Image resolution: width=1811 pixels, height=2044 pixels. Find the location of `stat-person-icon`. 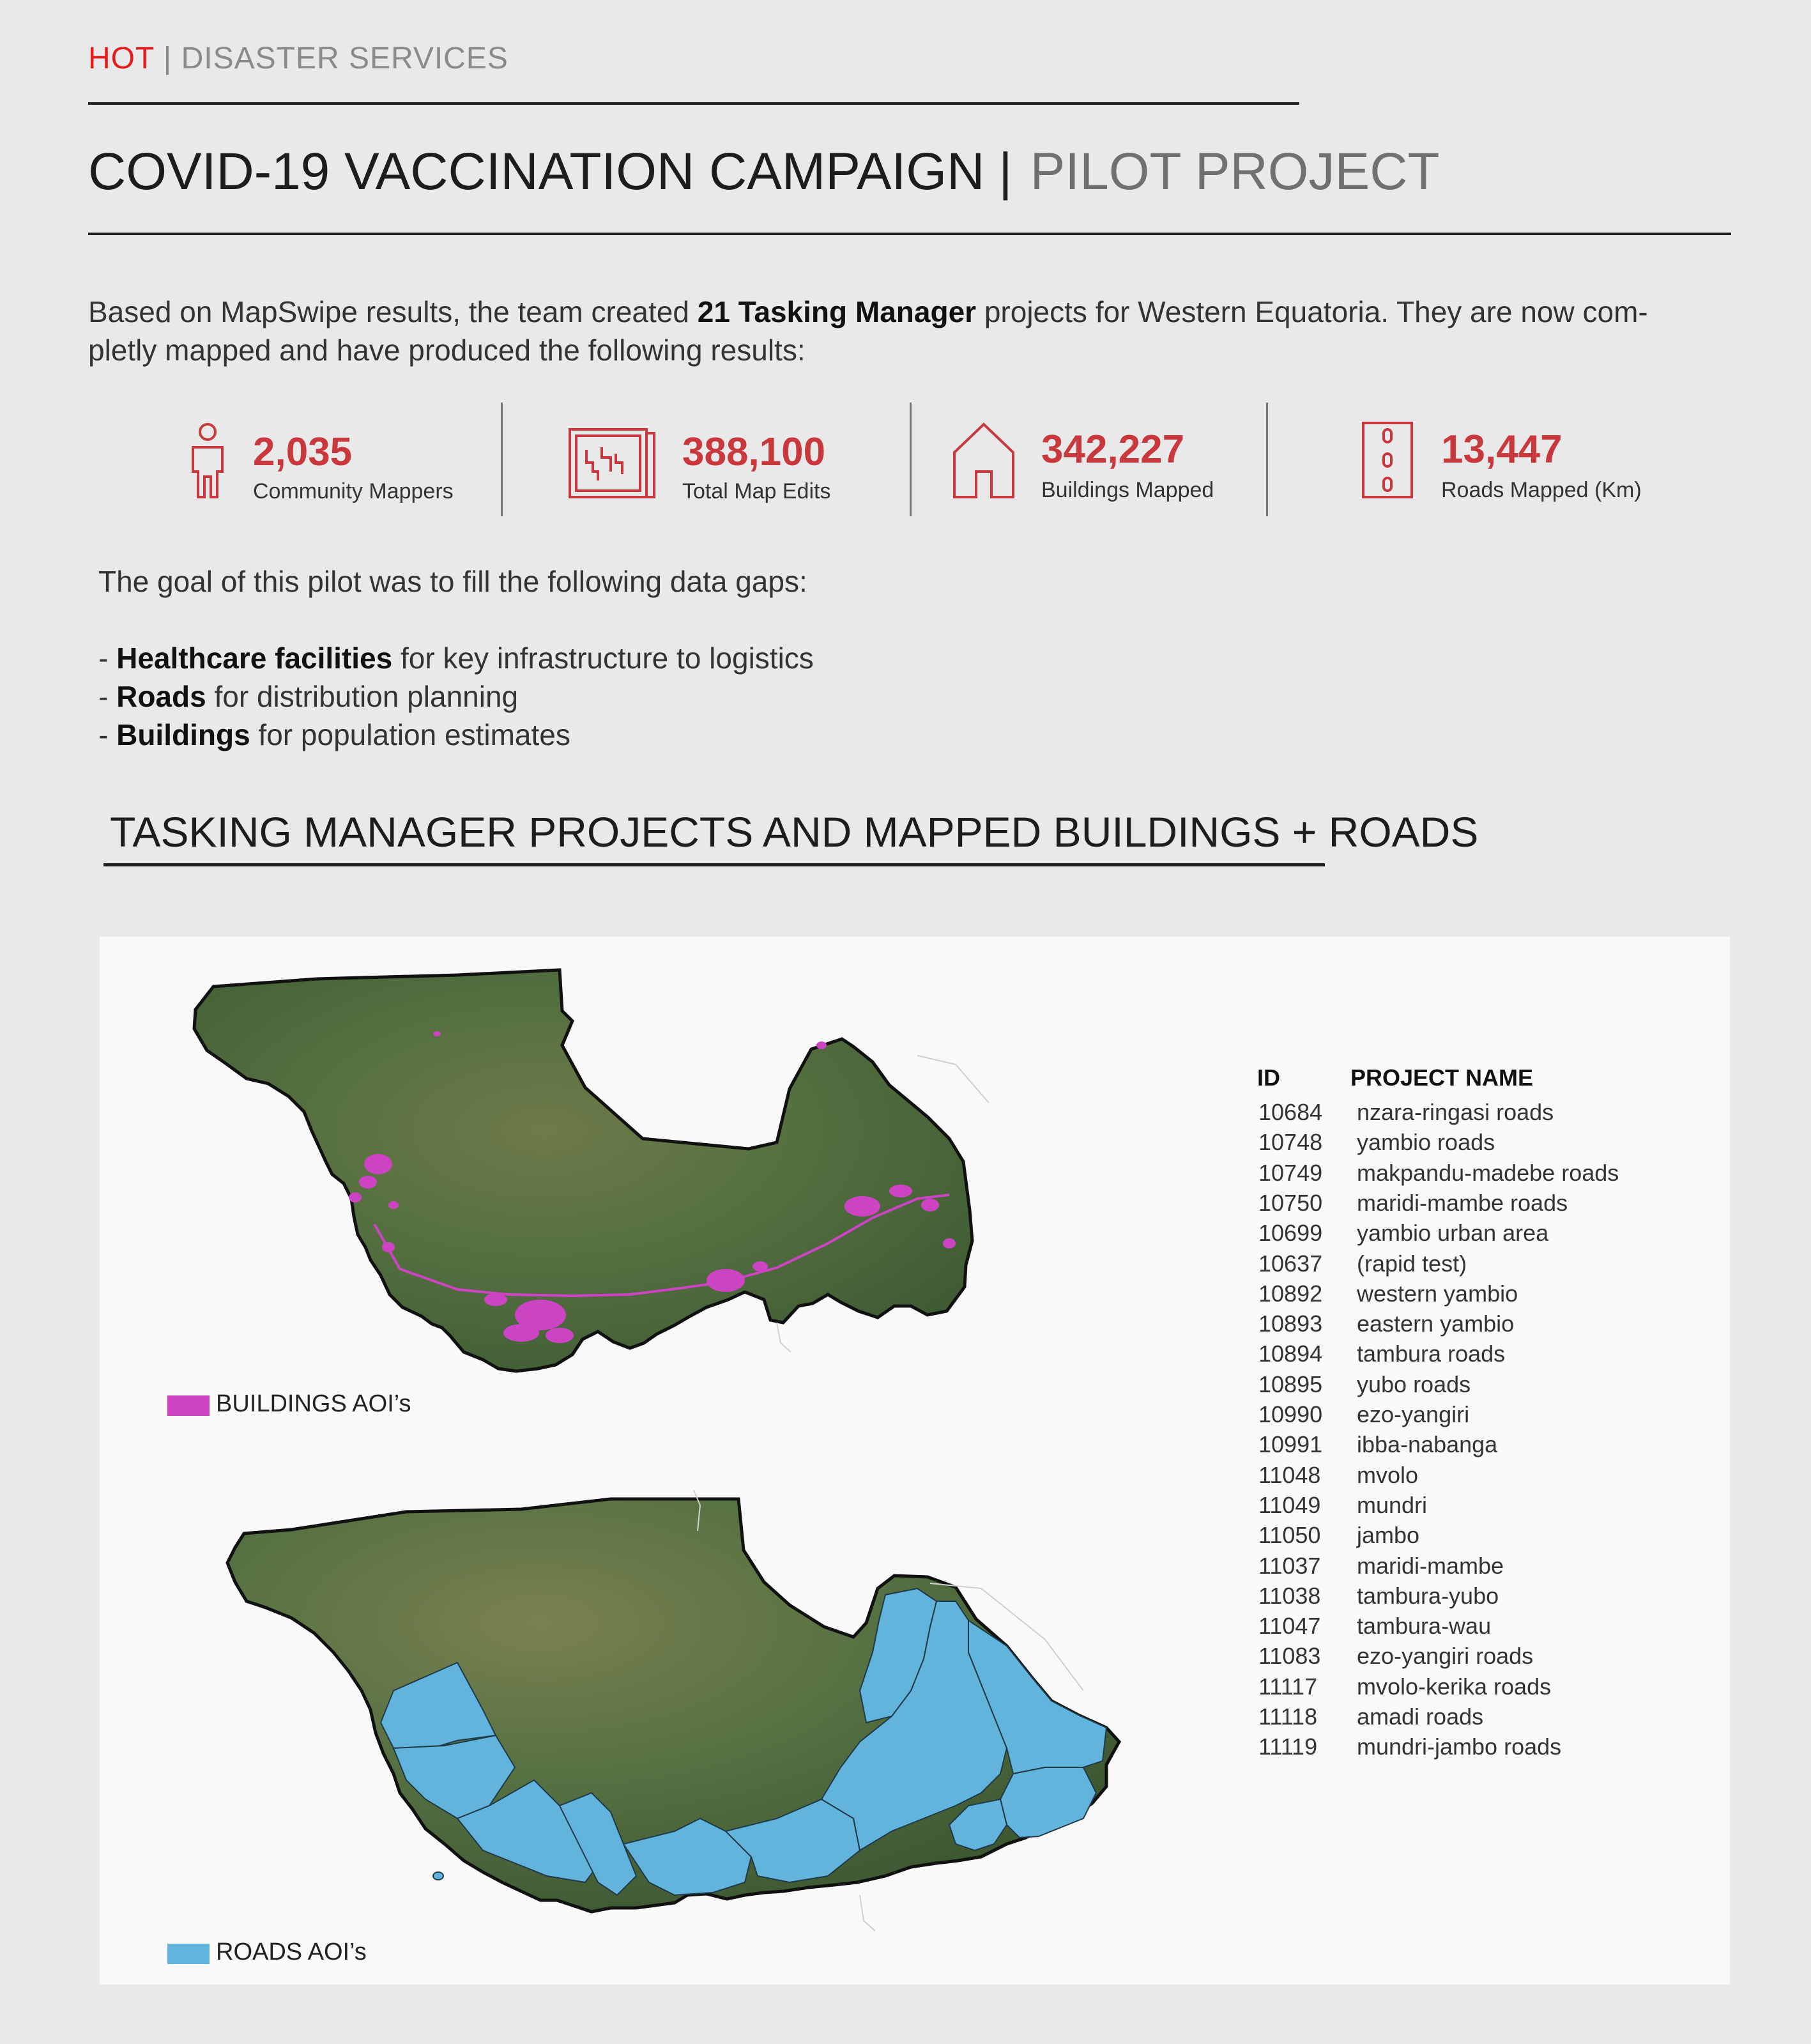

stat-person-icon is located at coordinates (207, 462).